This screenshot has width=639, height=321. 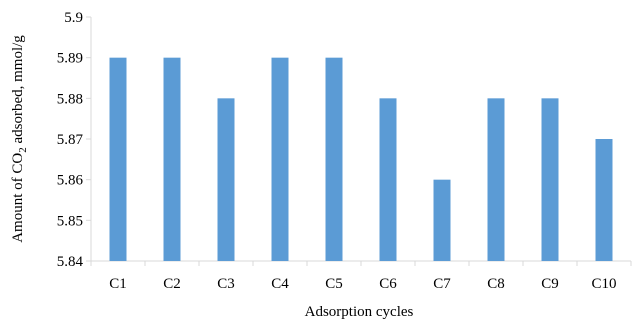 I want to click on y-axis-title-prefix: Amount of CO, so click(x=18, y=198).